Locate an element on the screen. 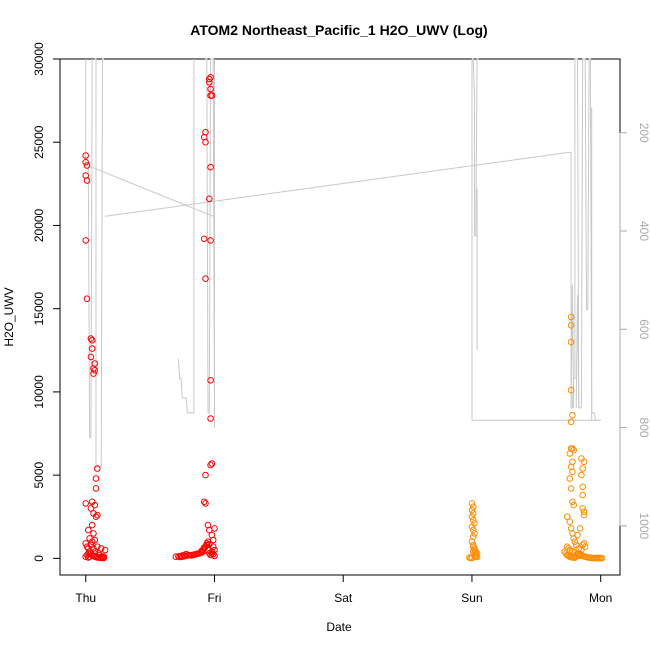 The image size is (650, 650). y-tick-label: 25000 is located at coordinates (39, 142).